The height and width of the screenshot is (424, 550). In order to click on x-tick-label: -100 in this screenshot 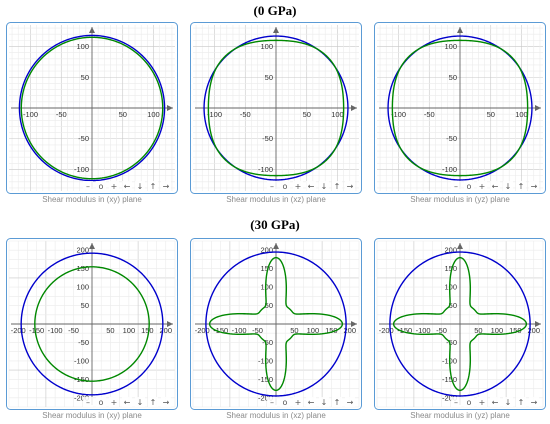, I will do `click(214, 114)`.